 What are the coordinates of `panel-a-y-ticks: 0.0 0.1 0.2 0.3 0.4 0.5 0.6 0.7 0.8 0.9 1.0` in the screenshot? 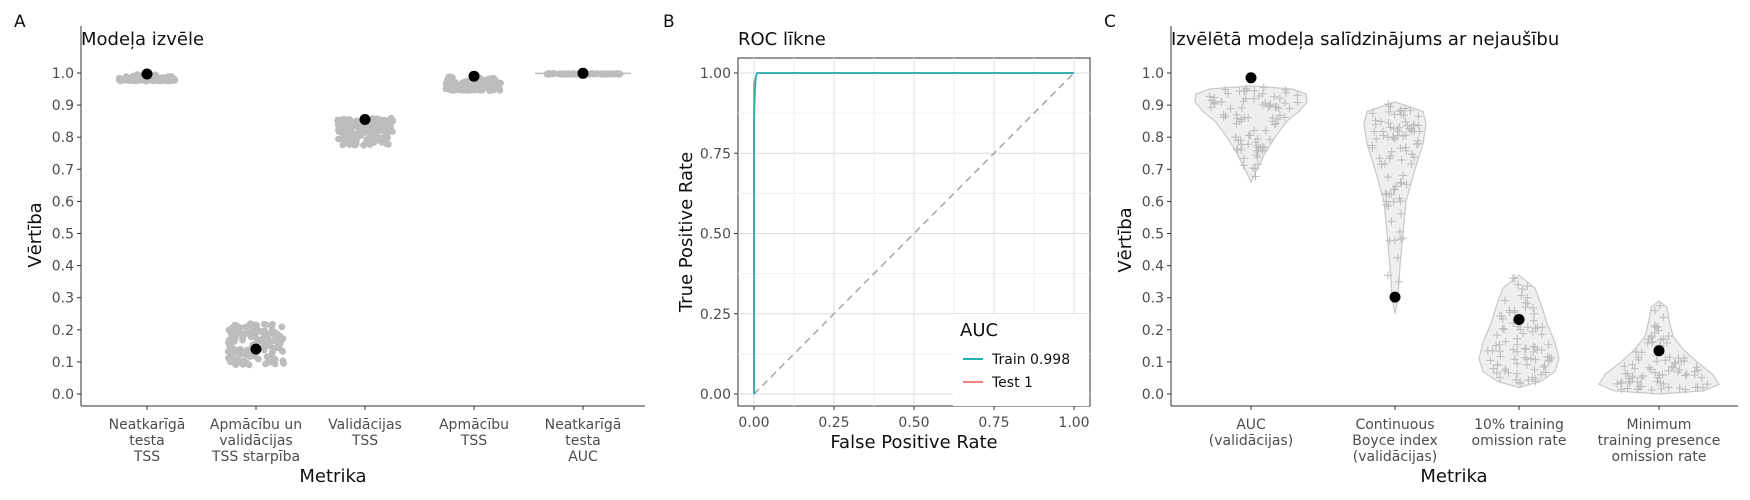 It's located at (66, 234).